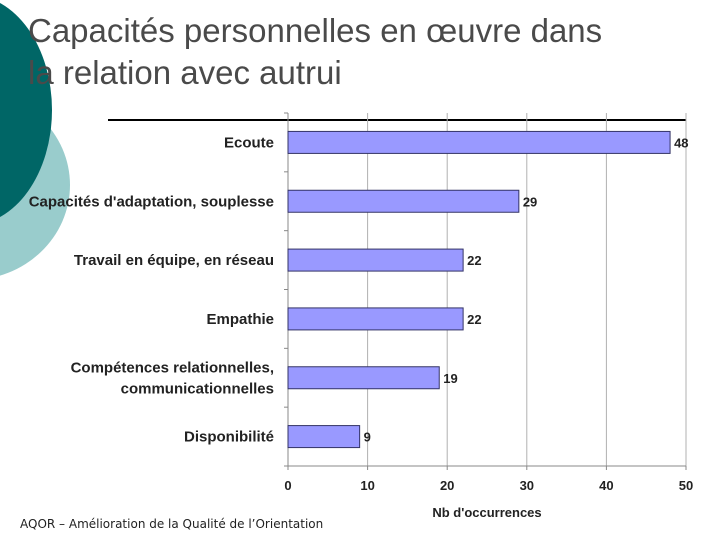 The height and width of the screenshot is (540, 720). What do you see at coordinates (240, 319) in the screenshot?
I see `category-label: Empathie` at bounding box center [240, 319].